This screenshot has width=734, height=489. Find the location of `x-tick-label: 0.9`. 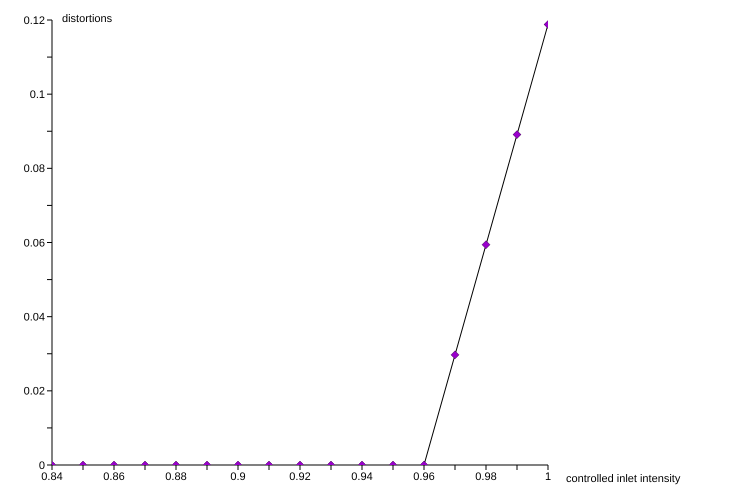

x-tick-label: 0.9 is located at coordinates (238, 476).